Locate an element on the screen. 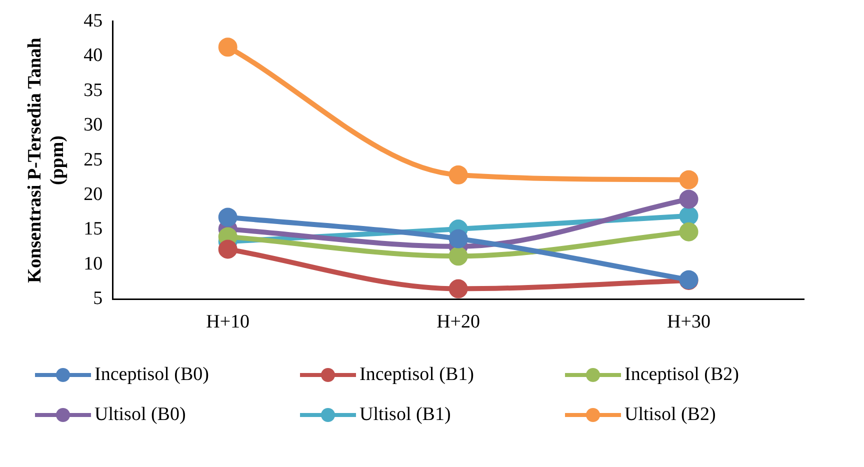  legend-label: Inceptisol (B0) is located at coordinates (152, 375).